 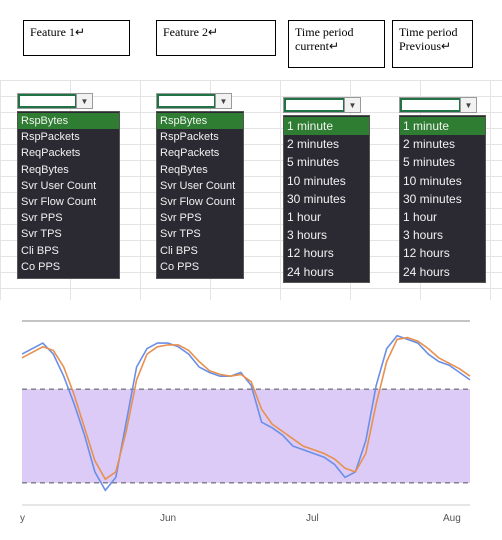 I want to click on time-current-option: 24 hours, so click(x=310, y=271).